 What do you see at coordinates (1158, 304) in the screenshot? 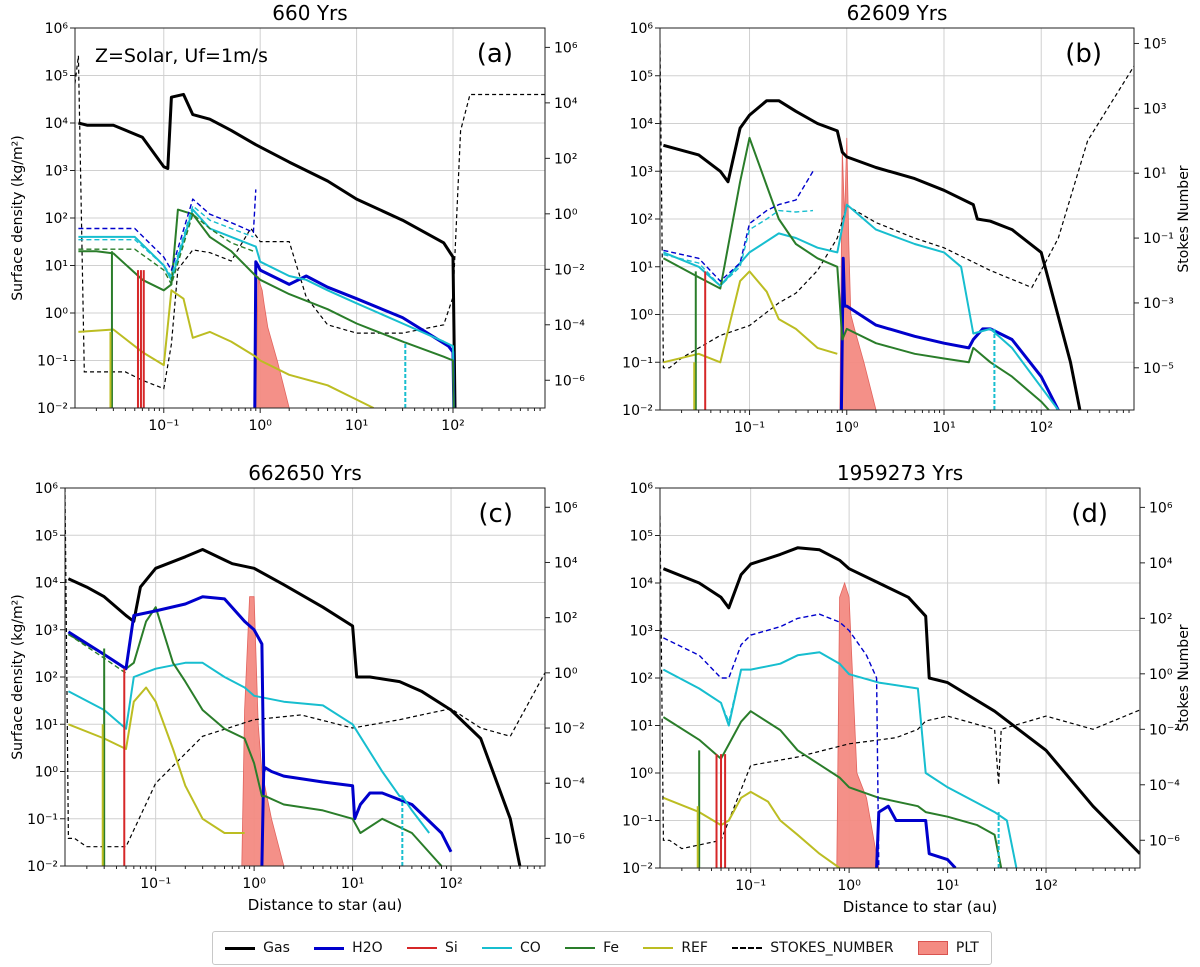
I see `y2-tick-label: 10⁻³` at bounding box center [1158, 304].